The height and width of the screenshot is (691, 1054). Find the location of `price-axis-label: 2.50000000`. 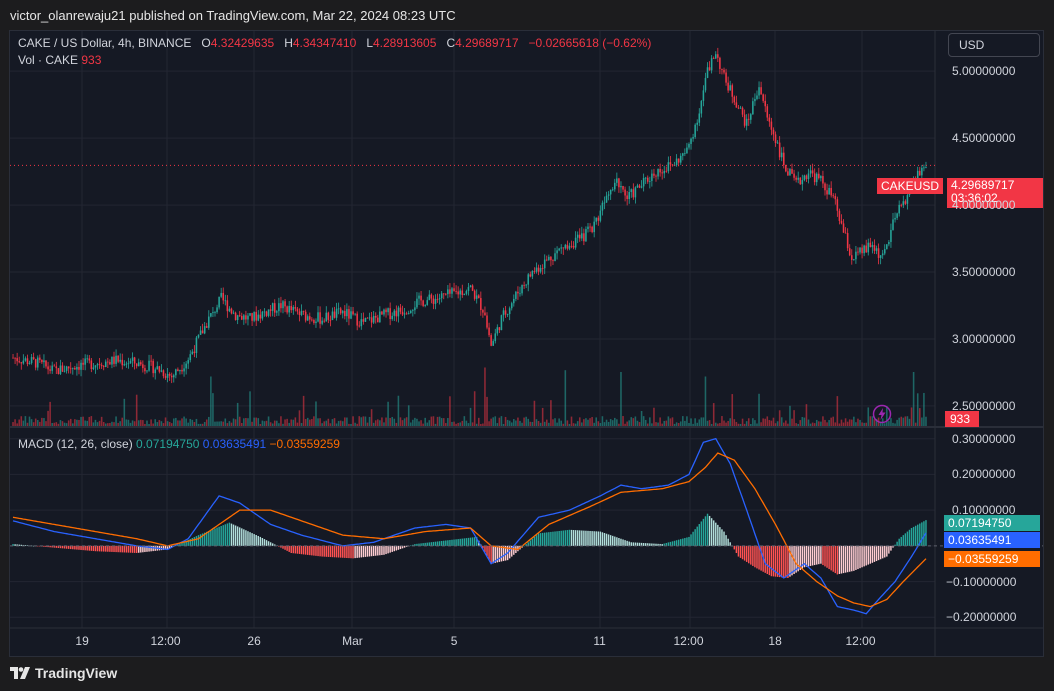

price-axis-label: 2.50000000 is located at coordinates (984, 405).